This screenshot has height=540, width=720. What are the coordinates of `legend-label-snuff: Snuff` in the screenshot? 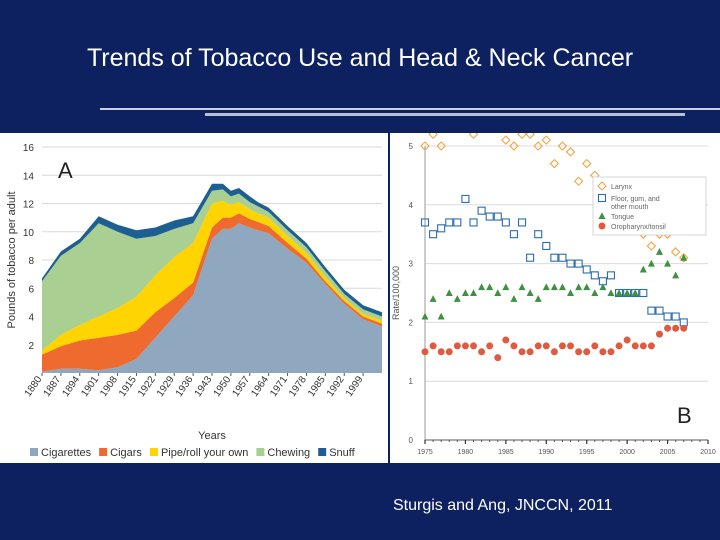 It's located at (342, 453).